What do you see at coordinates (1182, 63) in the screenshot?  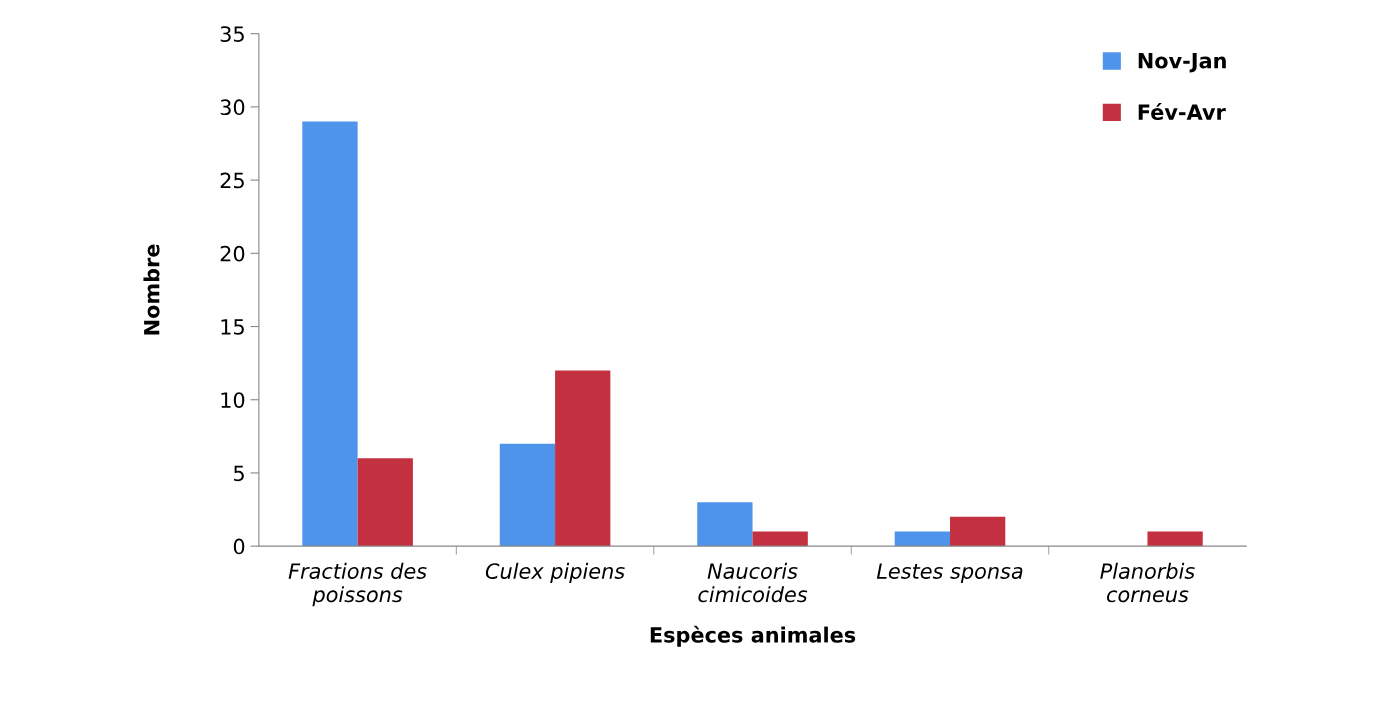 I see `legend-label: Nov-Jan` at bounding box center [1182, 63].